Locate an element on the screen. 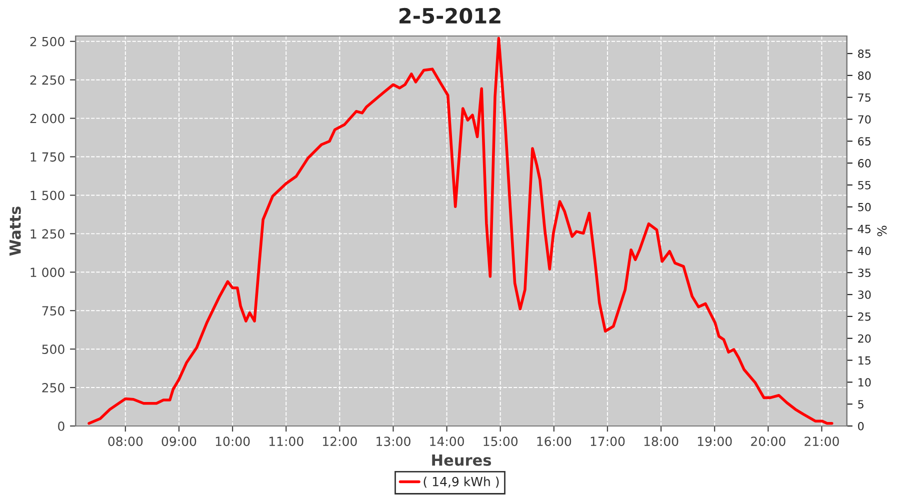 The width and height of the screenshot is (900, 500). y-tick-label: 750 is located at coordinates (53, 311).